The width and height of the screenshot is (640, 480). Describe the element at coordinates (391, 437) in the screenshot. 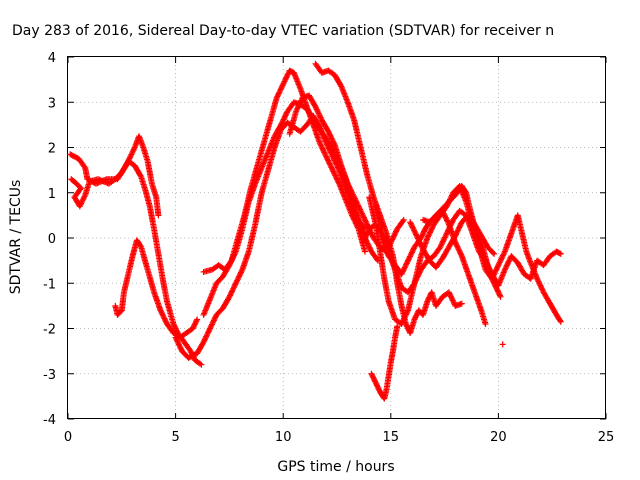

I see `x-tick-label: 15` at that location.